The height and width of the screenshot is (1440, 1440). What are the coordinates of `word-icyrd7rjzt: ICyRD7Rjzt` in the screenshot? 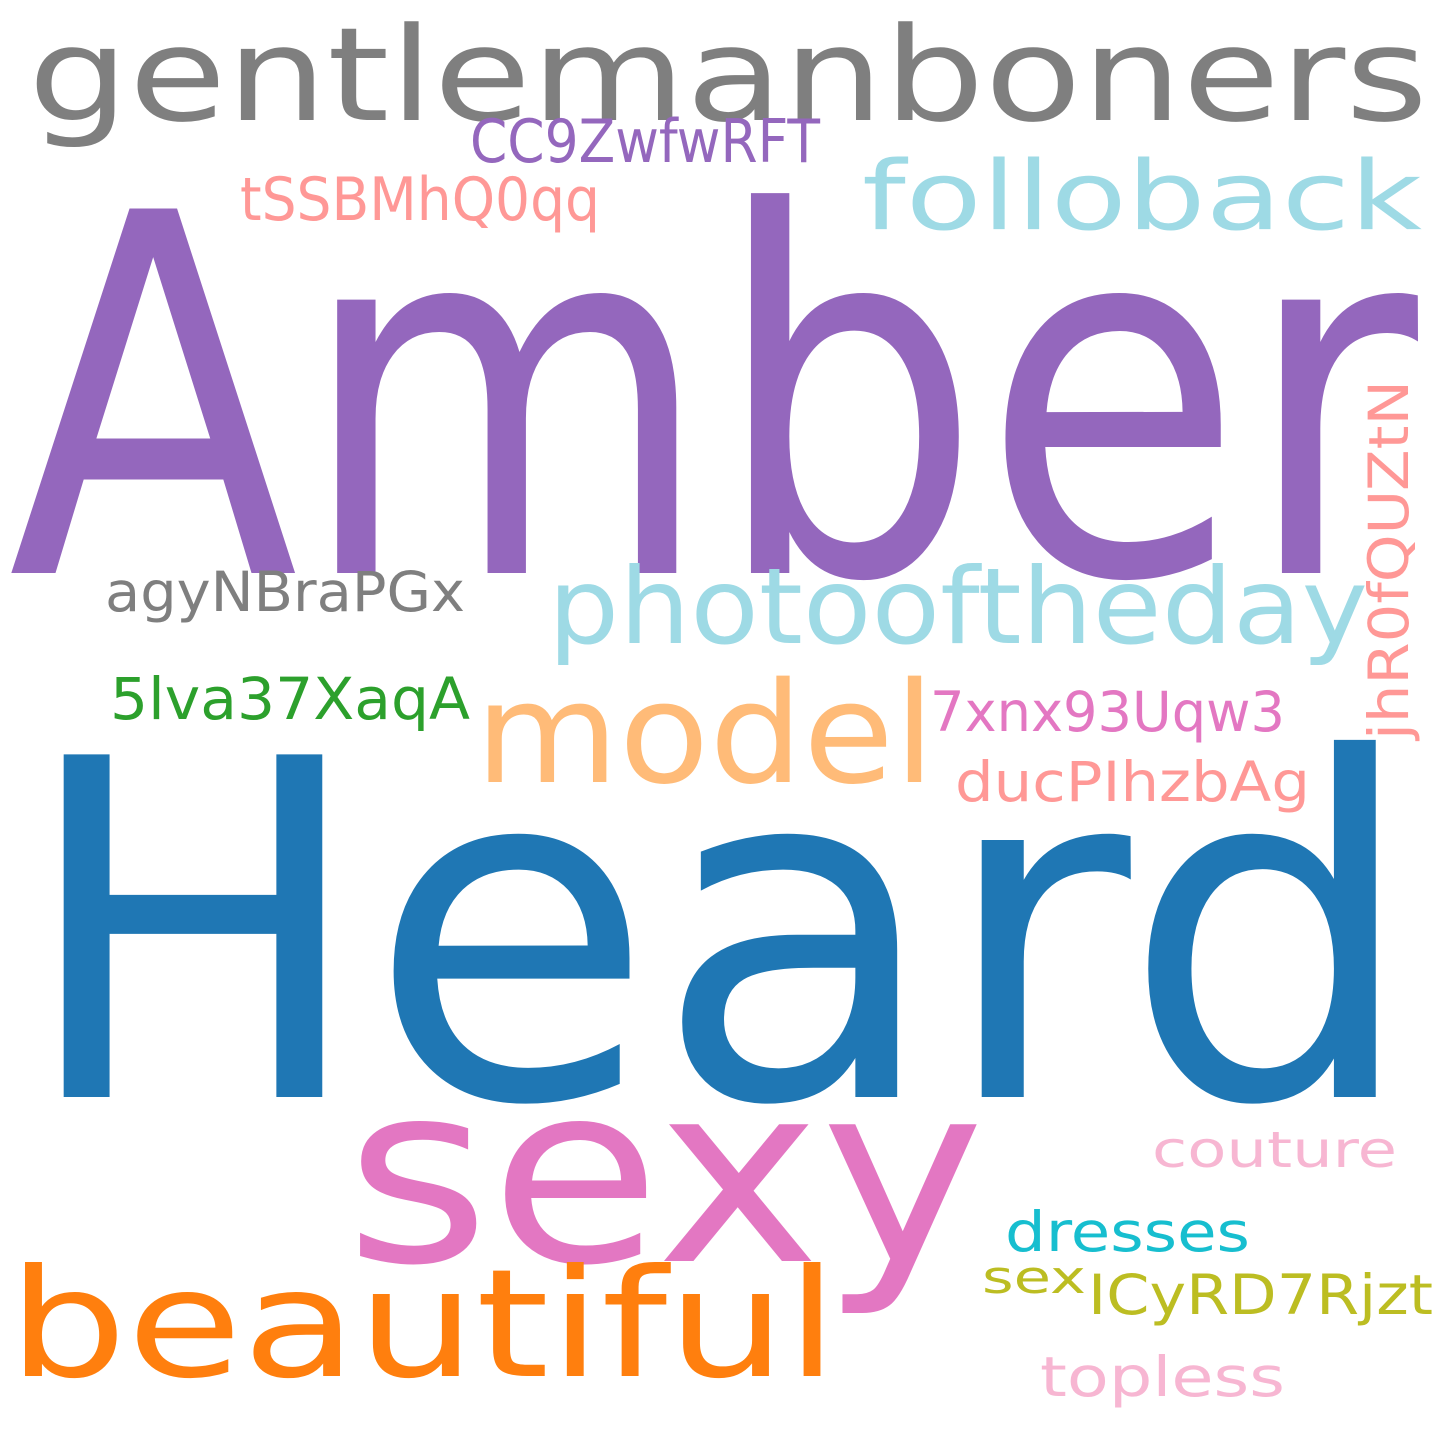 It's located at (1260, 1295).